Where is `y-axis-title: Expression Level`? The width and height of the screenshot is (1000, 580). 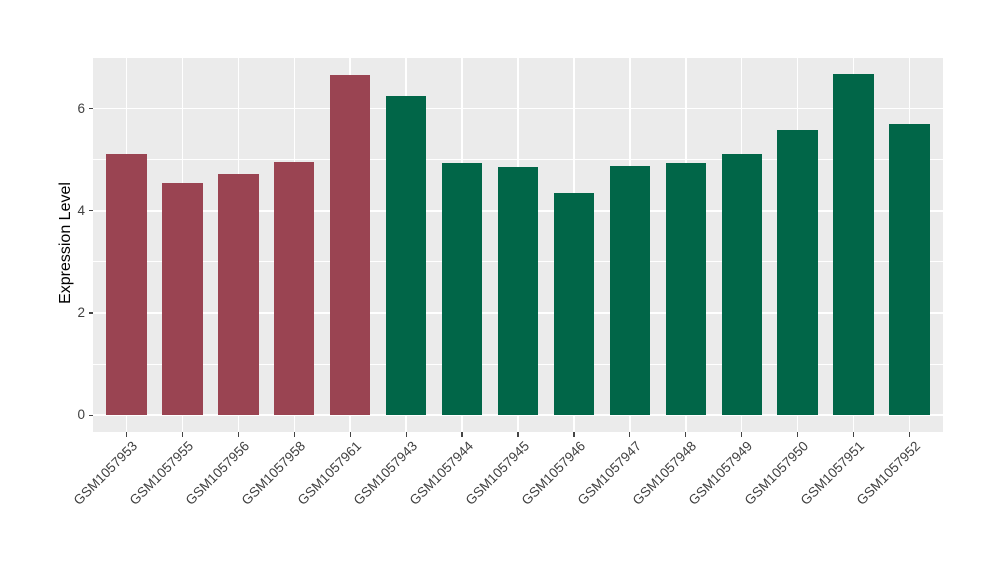
y-axis-title: Expression Level is located at coordinates (65, 243).